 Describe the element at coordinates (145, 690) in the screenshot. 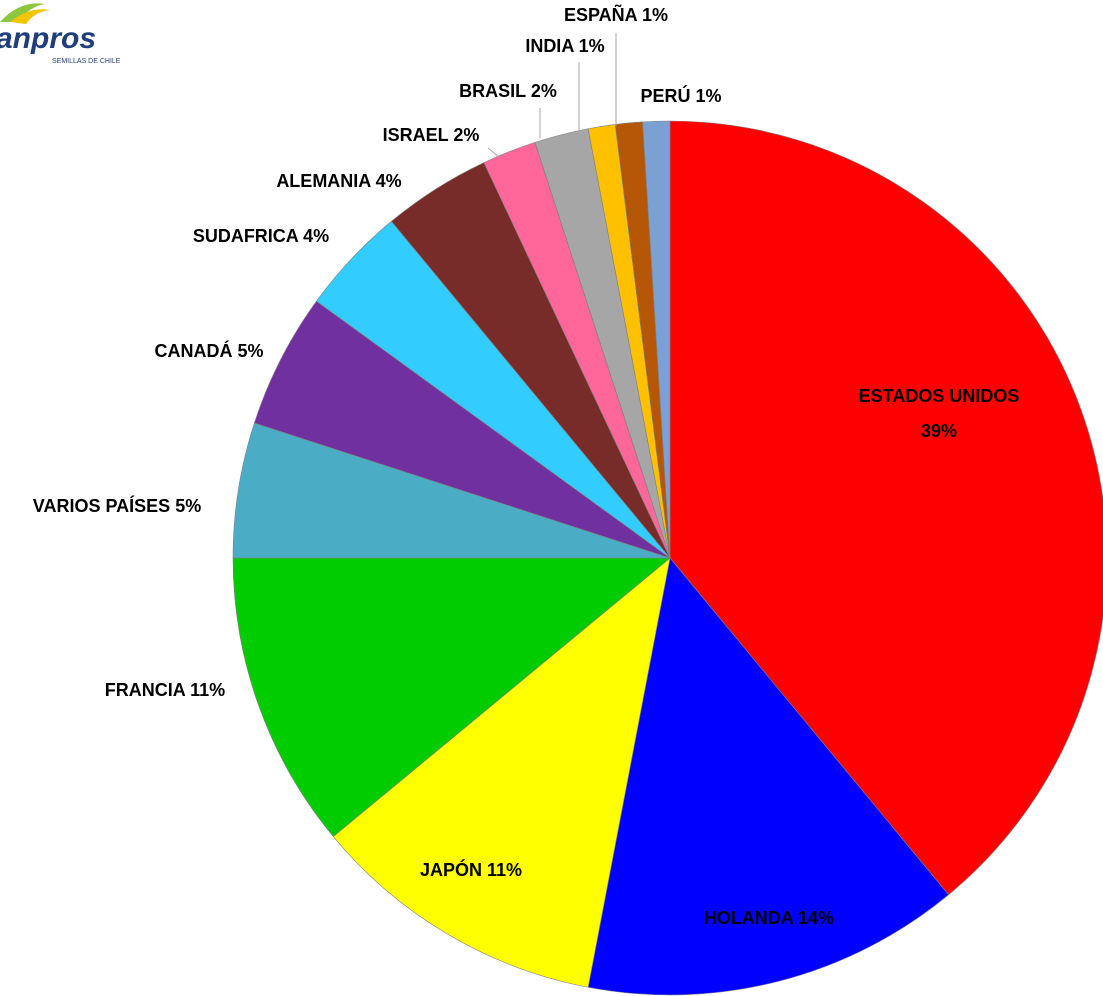

I see `category-label: FRANCIA` at that location.